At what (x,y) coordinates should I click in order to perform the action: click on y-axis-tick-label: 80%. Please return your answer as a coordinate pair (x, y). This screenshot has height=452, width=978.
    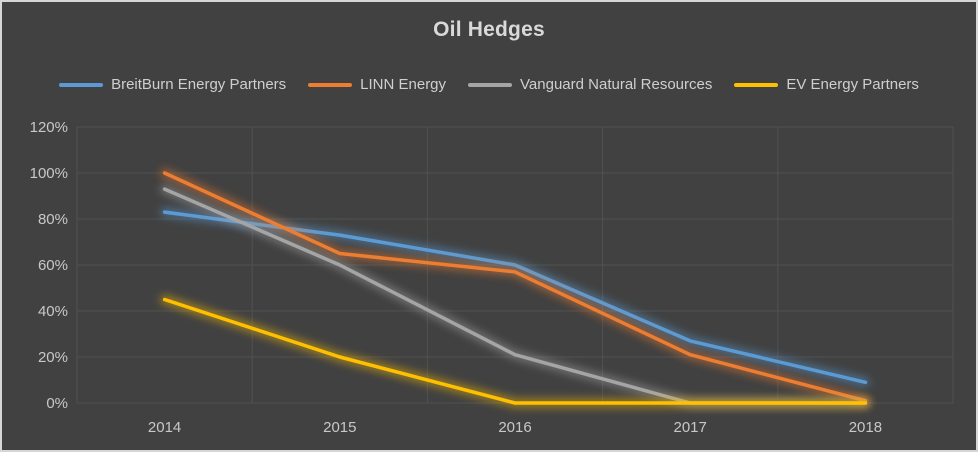
    Looking at the image, I should click on (53, 219).